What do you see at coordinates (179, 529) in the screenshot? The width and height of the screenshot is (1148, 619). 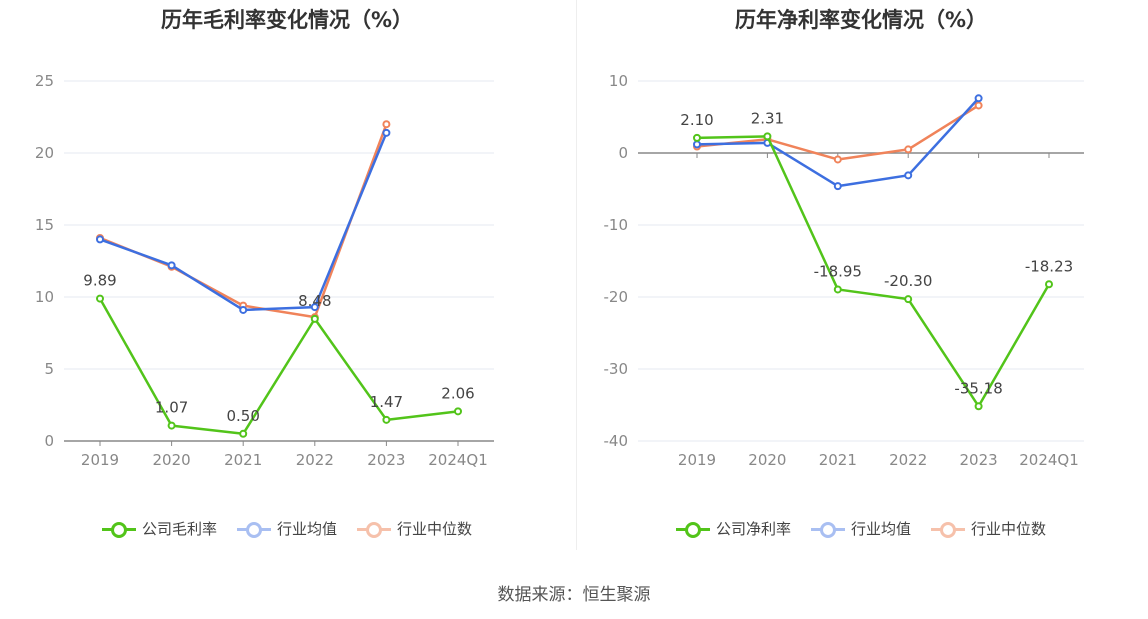 I see `legend-label: 公司毛利率` at bounding box center [179, 529].